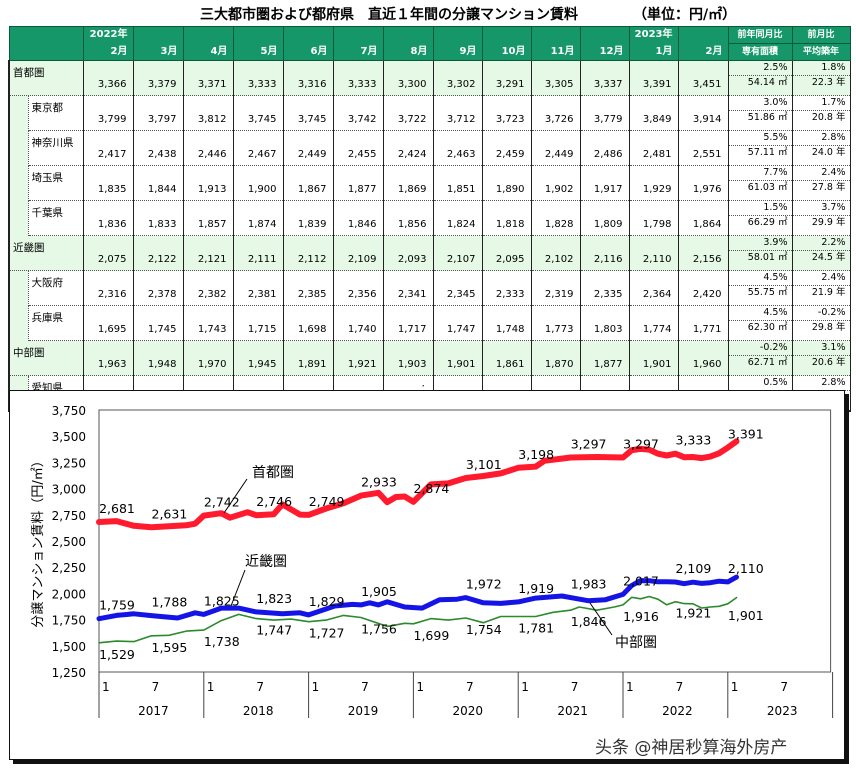 The width and height of the screenshot is (856, 771). I want to click on floor-area: 62.71 ㎡, so click(760, 363).